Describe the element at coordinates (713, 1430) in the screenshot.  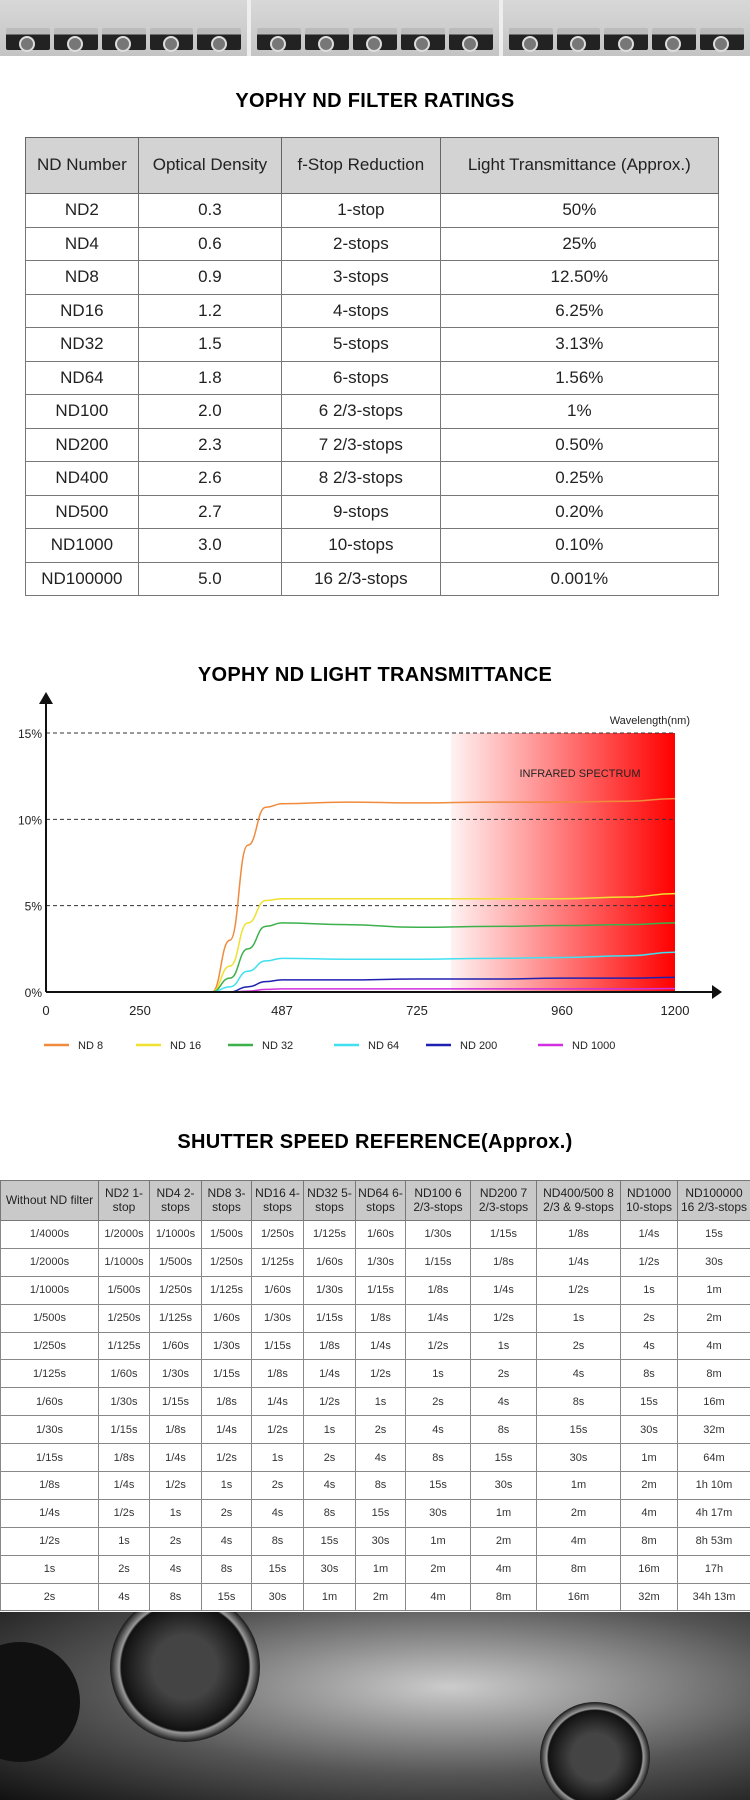
I see `table-cell: 32m` at that location.